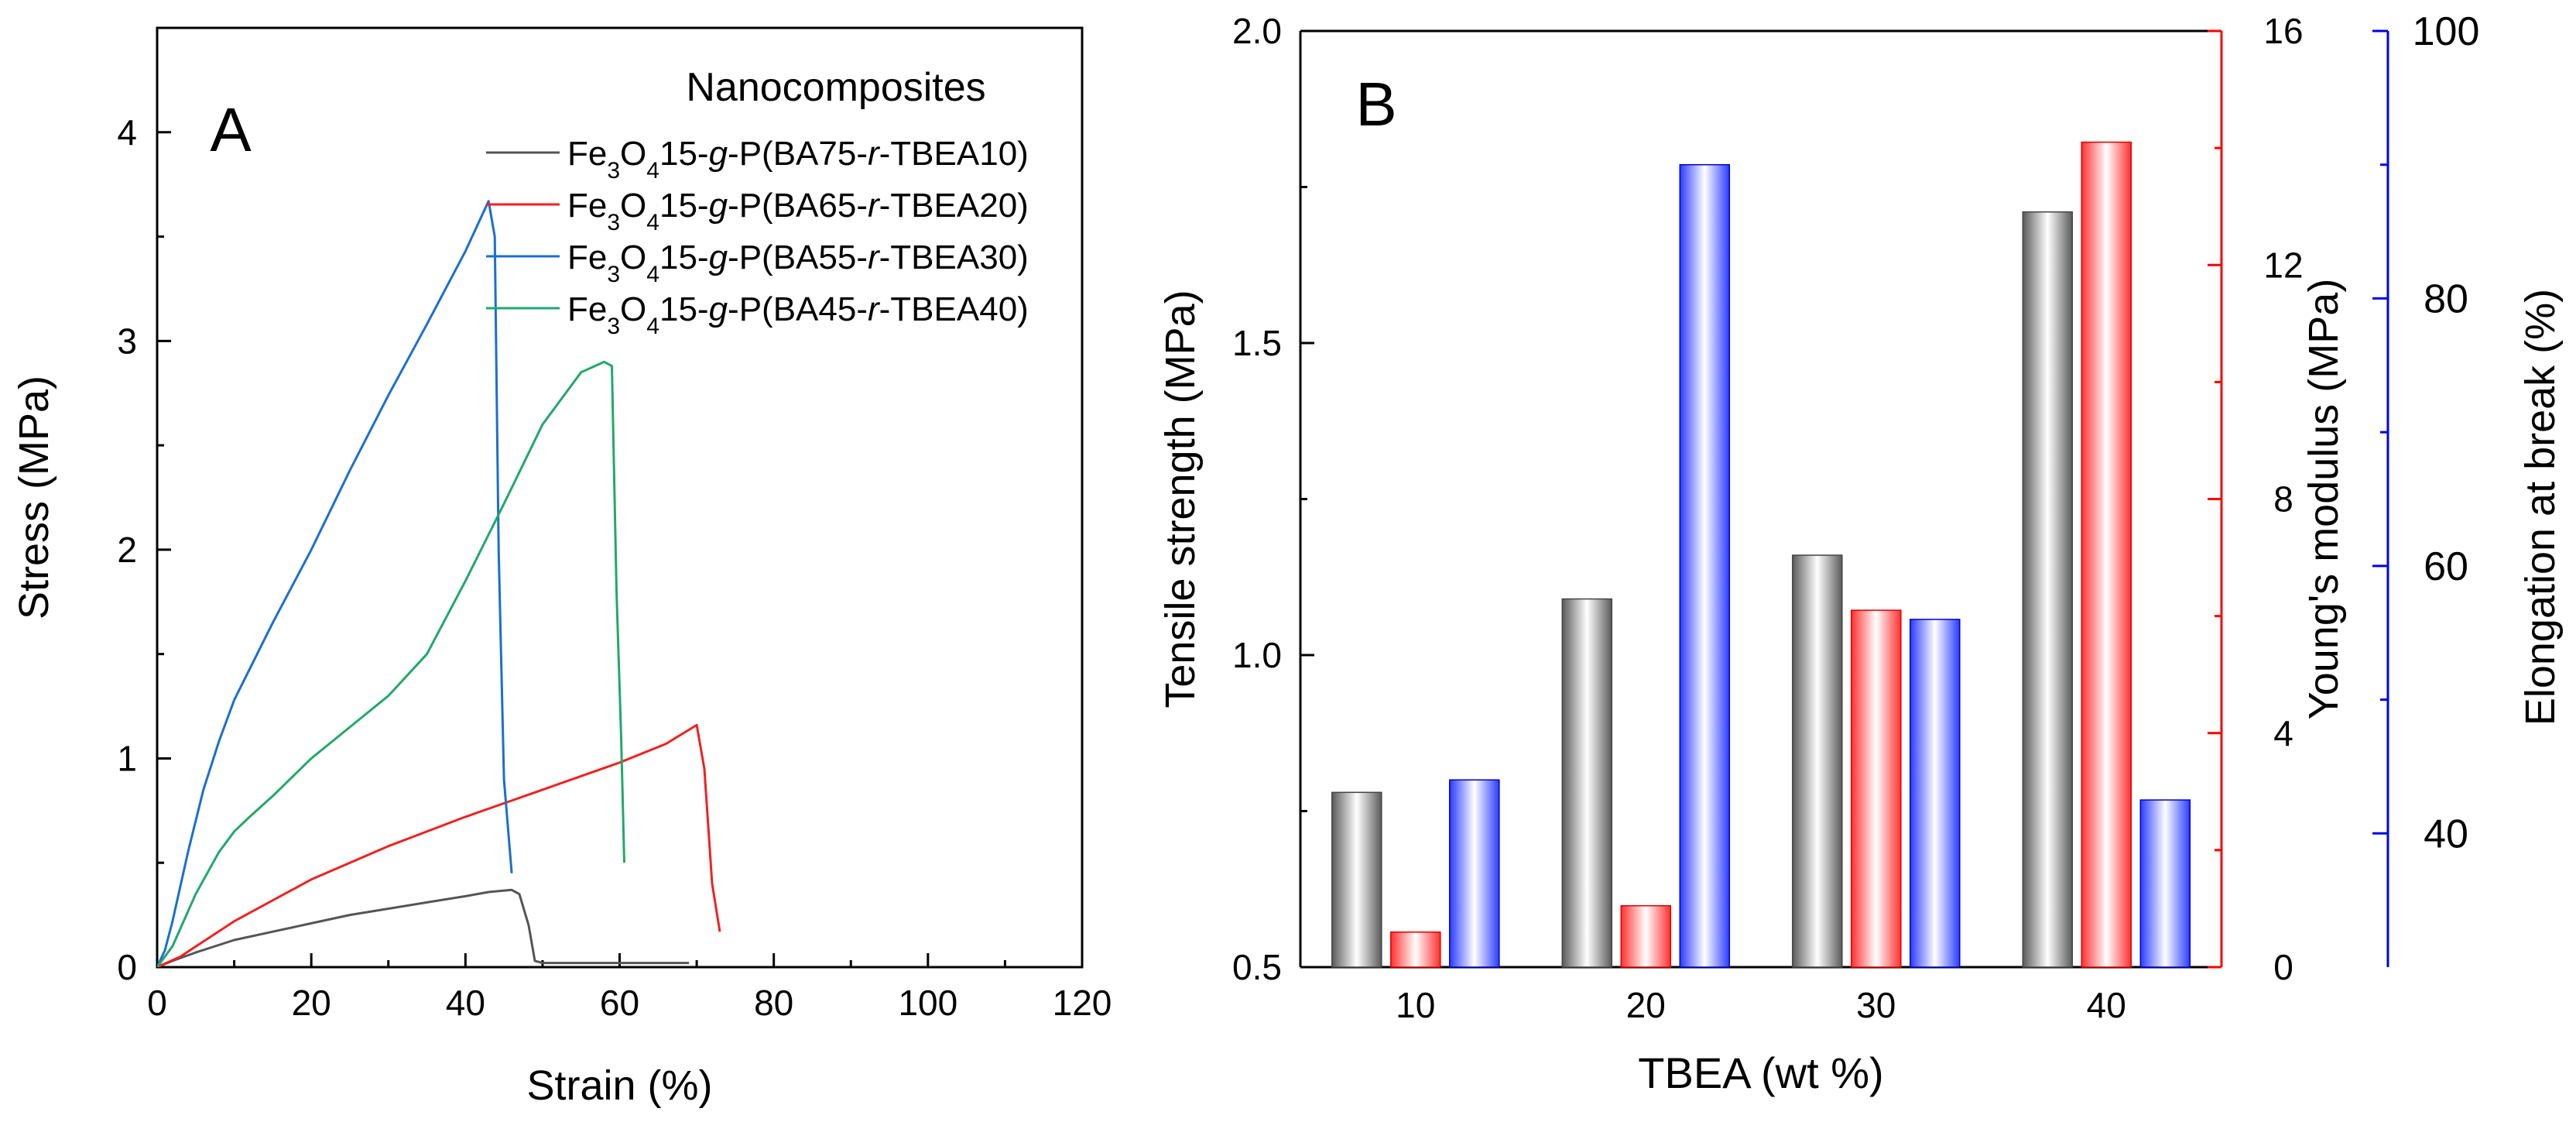  Describe the element at coordinates (1180, 499) in the screenshot. I see `left-axis-label: Tensile strength (MPa)` at that location.